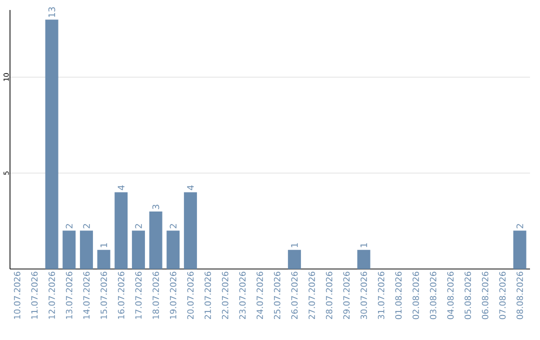 The image size is (540, 340). What do you see at coordinates (155, 295) in the screenshot?
I see `x-tick-label: 18.07.2026` at bounding box center [155, 295].